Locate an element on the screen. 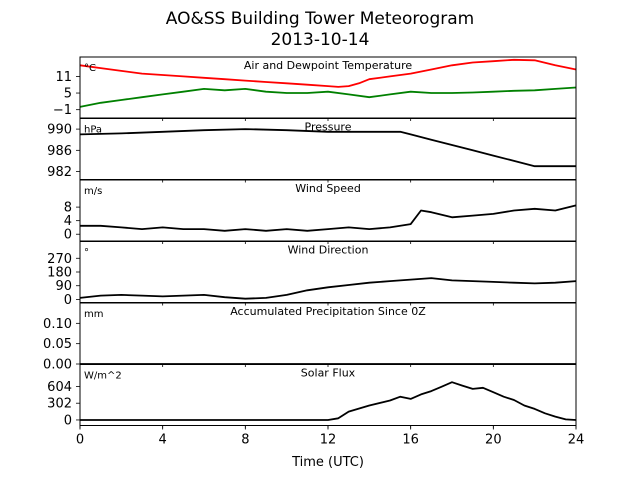  x-axis-tick-label-4: 16 is located at coordinates (410, 440).